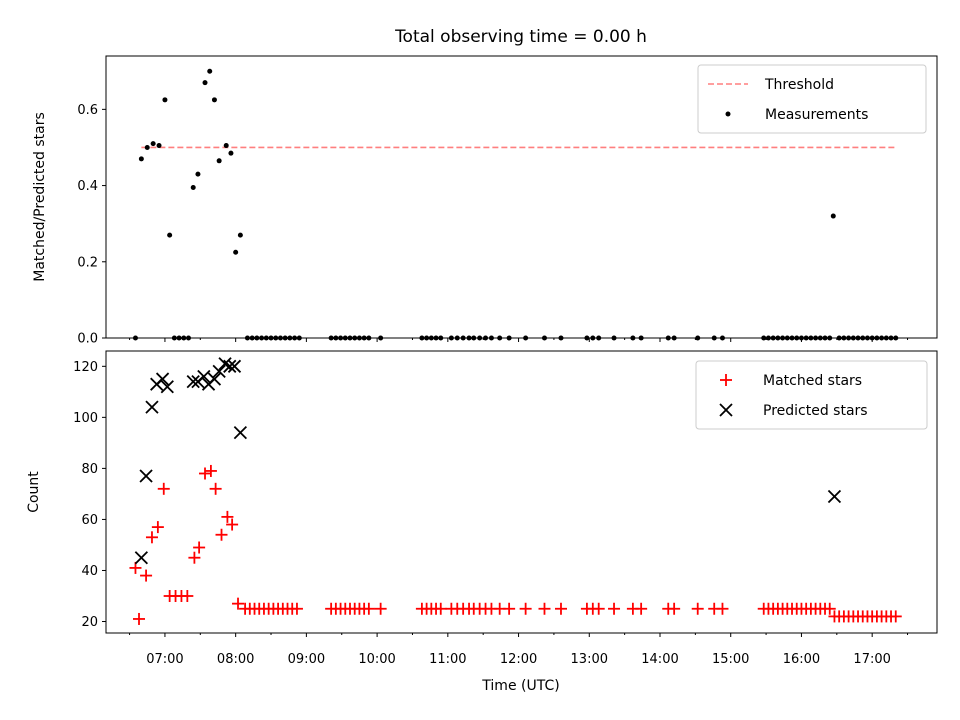 The height and width of the screenshot is (720, 960). Describe the element at coordinates (589, 659) in the screenshot. I see `x-tick-label: 13:00` at that location.